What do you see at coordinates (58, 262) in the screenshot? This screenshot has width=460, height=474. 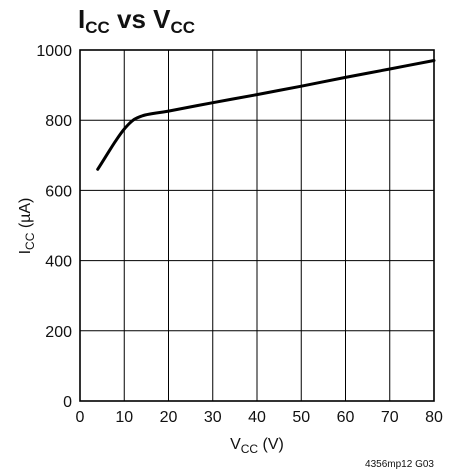 I see `y-tick-label: 400` at bounding box center [58, 262].